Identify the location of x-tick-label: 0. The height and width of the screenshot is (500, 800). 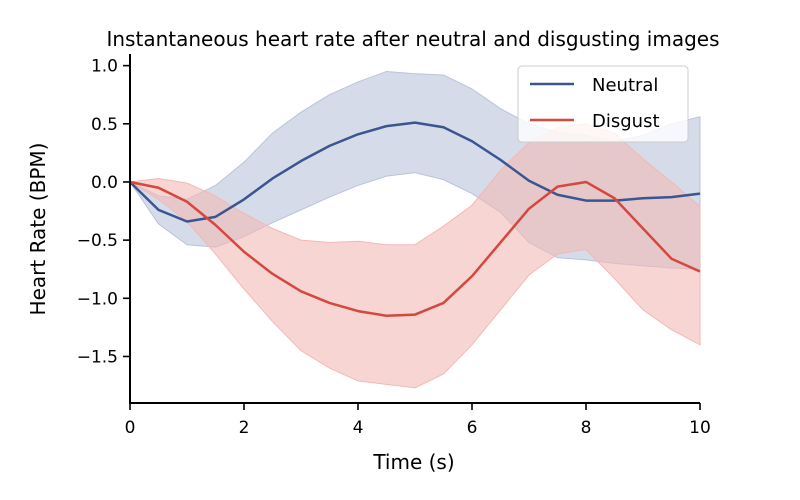
(130, 428).